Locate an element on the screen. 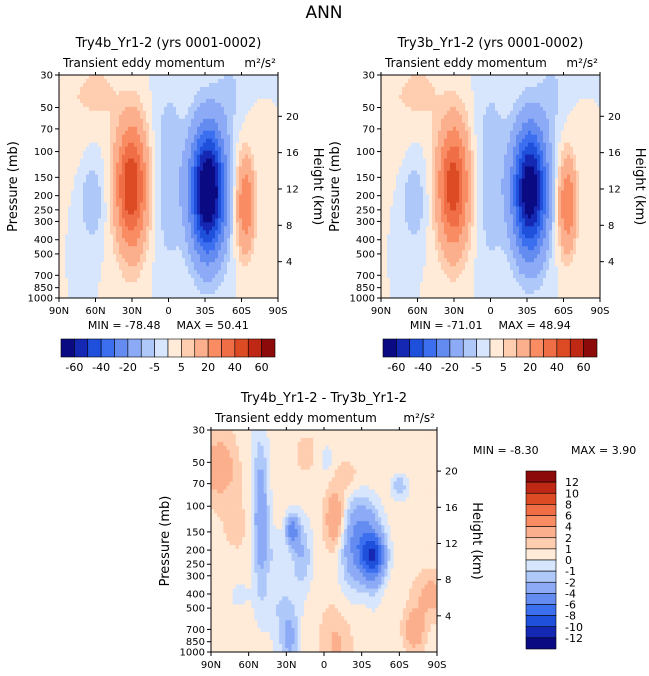 The image size is (649, 676). colorbar-label: -5 is located at coordinates (476, 367).